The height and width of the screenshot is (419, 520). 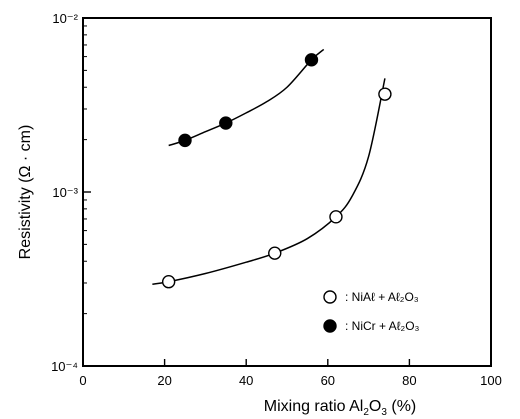 What do you see at coordinates (491, 380) in the screenshot?
I see `x-tick-label-100: 100` at bounding box center [491, 380].